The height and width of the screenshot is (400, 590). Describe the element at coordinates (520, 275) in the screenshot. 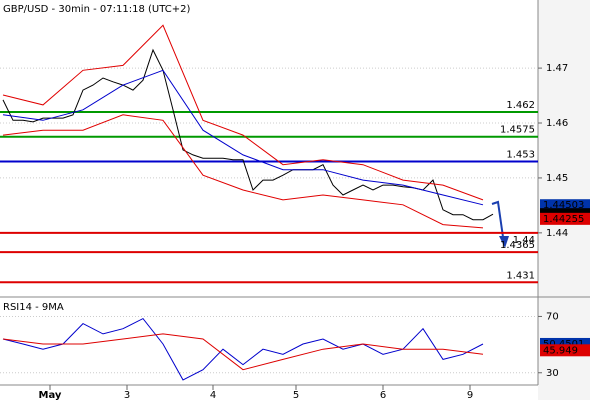

I see `level-label: 1.431` at that location.